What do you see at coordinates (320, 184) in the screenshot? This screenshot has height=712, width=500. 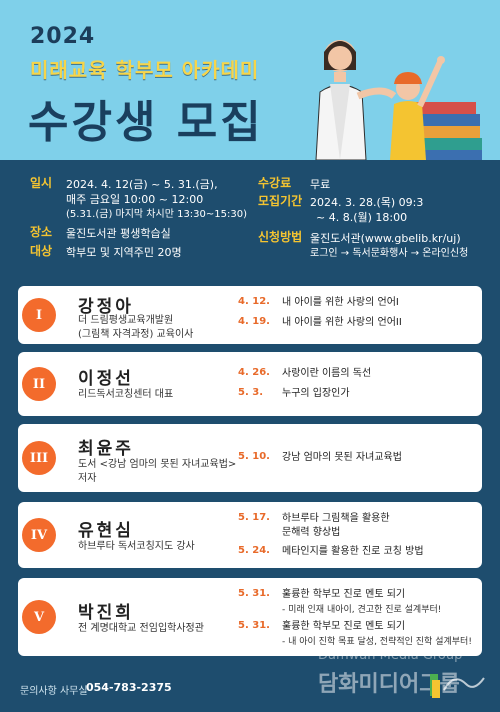 I see `fee-value: 무료` at bounding box center [320, 184].